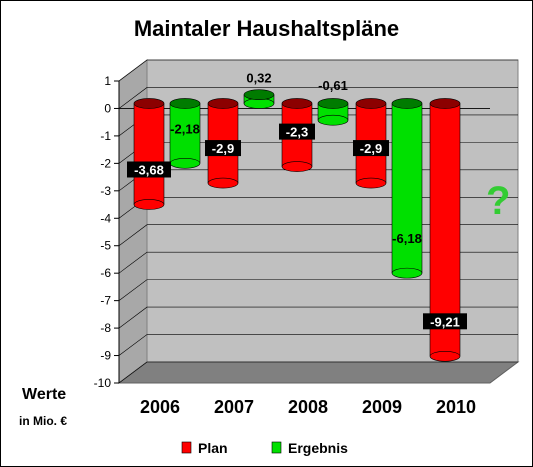 The image size is (533, 467). I want to click on x-axis: 2006 2007 2008 2009 2010, so click(308, 407).